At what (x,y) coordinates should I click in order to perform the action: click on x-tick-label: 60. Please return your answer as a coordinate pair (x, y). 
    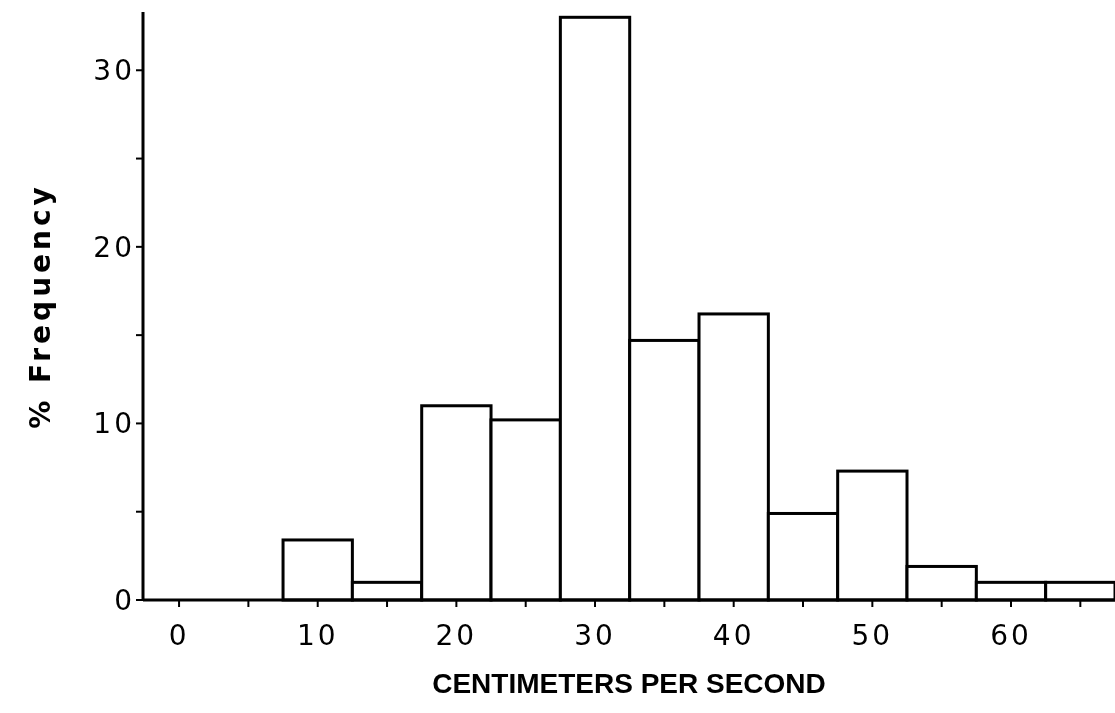
    Looking at the image, I should click on (1011, 635).